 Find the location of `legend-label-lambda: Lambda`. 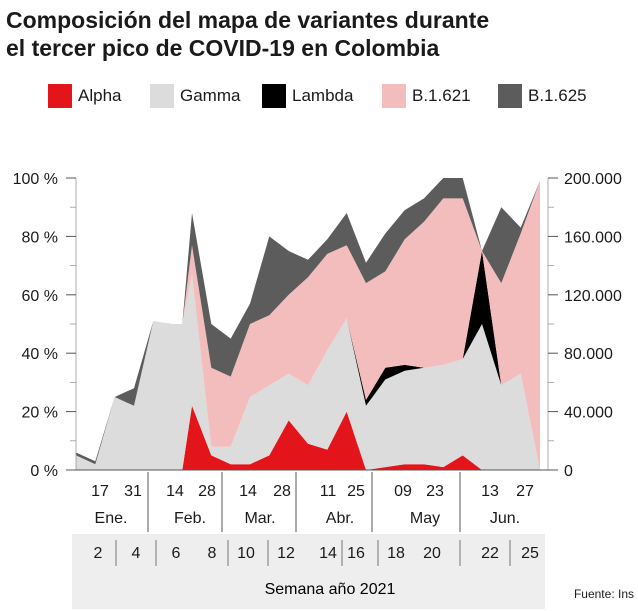

legend-label-lambda: Lambda is located at coordinates (323, 95).